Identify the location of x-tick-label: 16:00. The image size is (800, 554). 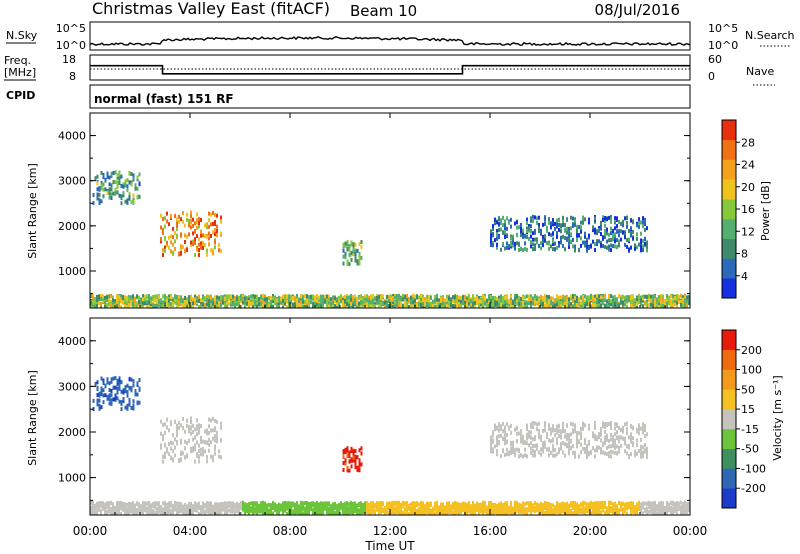
(490, 531).